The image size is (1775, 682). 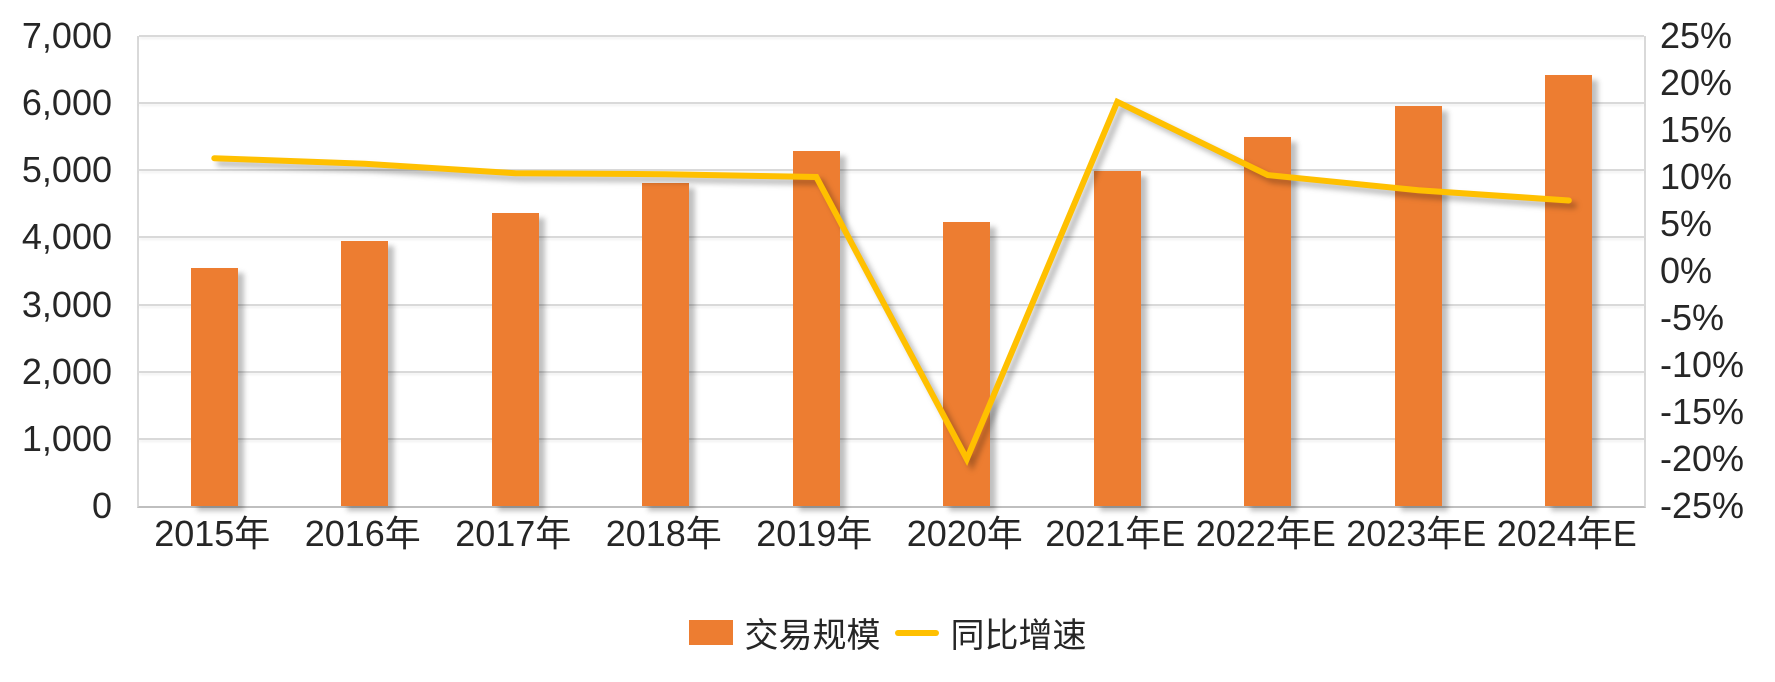 I want to click on legend-item-bar: 交易规模, so click(x=784, y=632).